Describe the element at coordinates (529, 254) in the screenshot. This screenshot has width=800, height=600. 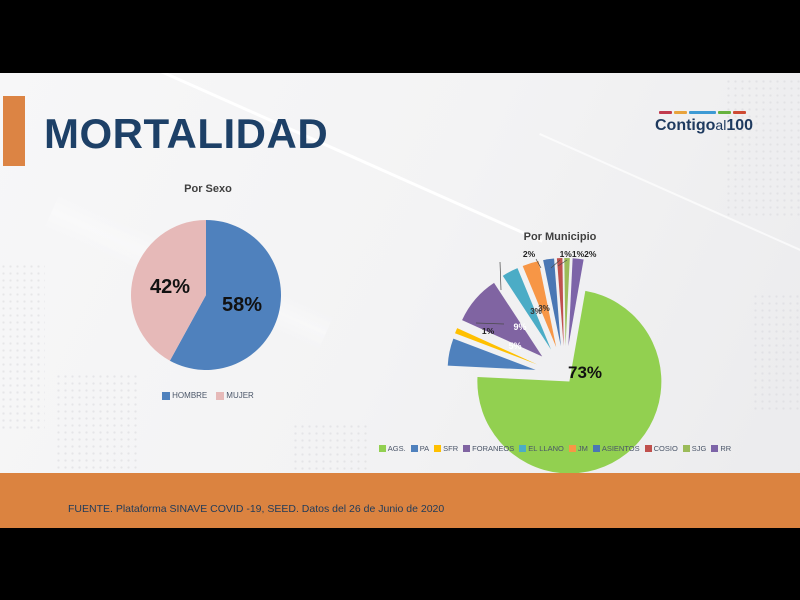
I see `data-label: 2%` at that location.